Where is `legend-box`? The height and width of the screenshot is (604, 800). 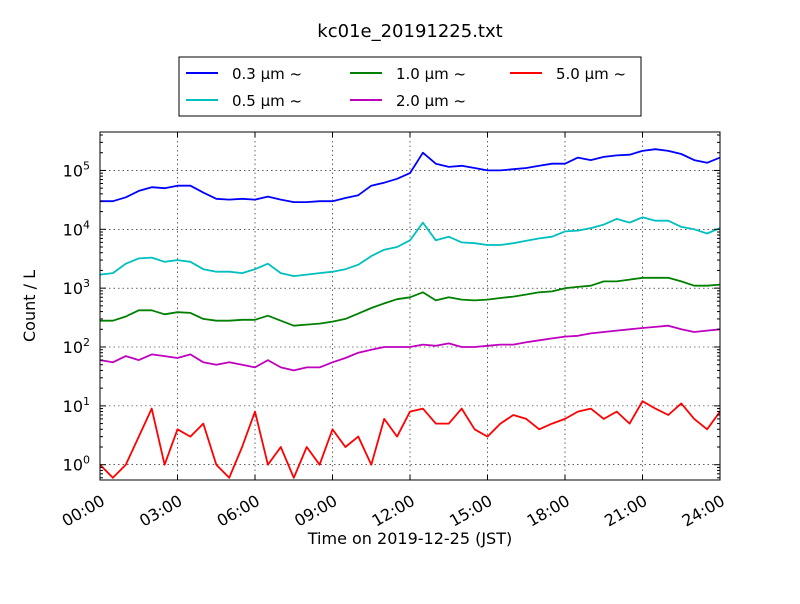 legend-box is located at coordinates (410, 86).